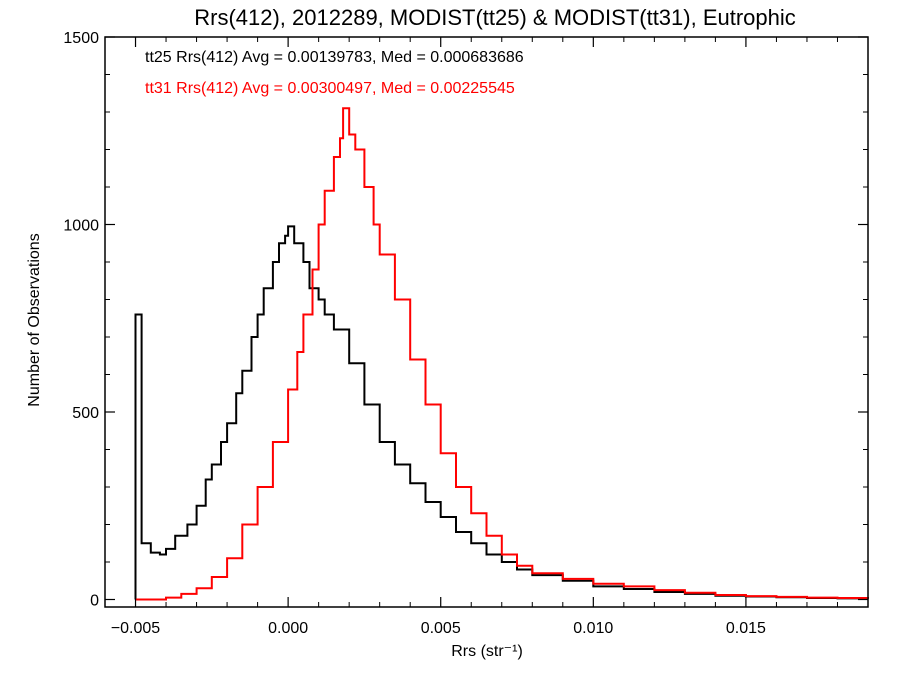 This screenshot has height=675, width=900. I want to click on y-axis-label: Number of Observations, so click(34, 319).